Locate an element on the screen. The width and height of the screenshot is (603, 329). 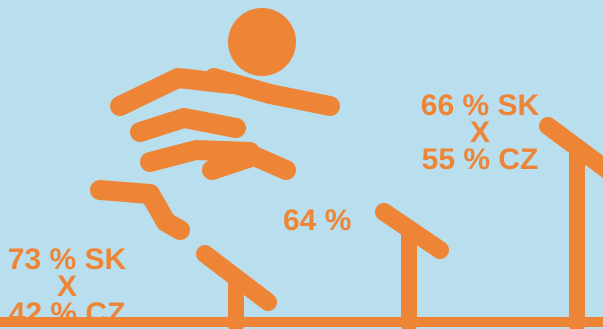
runner-torso-mid is located at coordinates (200, 156).